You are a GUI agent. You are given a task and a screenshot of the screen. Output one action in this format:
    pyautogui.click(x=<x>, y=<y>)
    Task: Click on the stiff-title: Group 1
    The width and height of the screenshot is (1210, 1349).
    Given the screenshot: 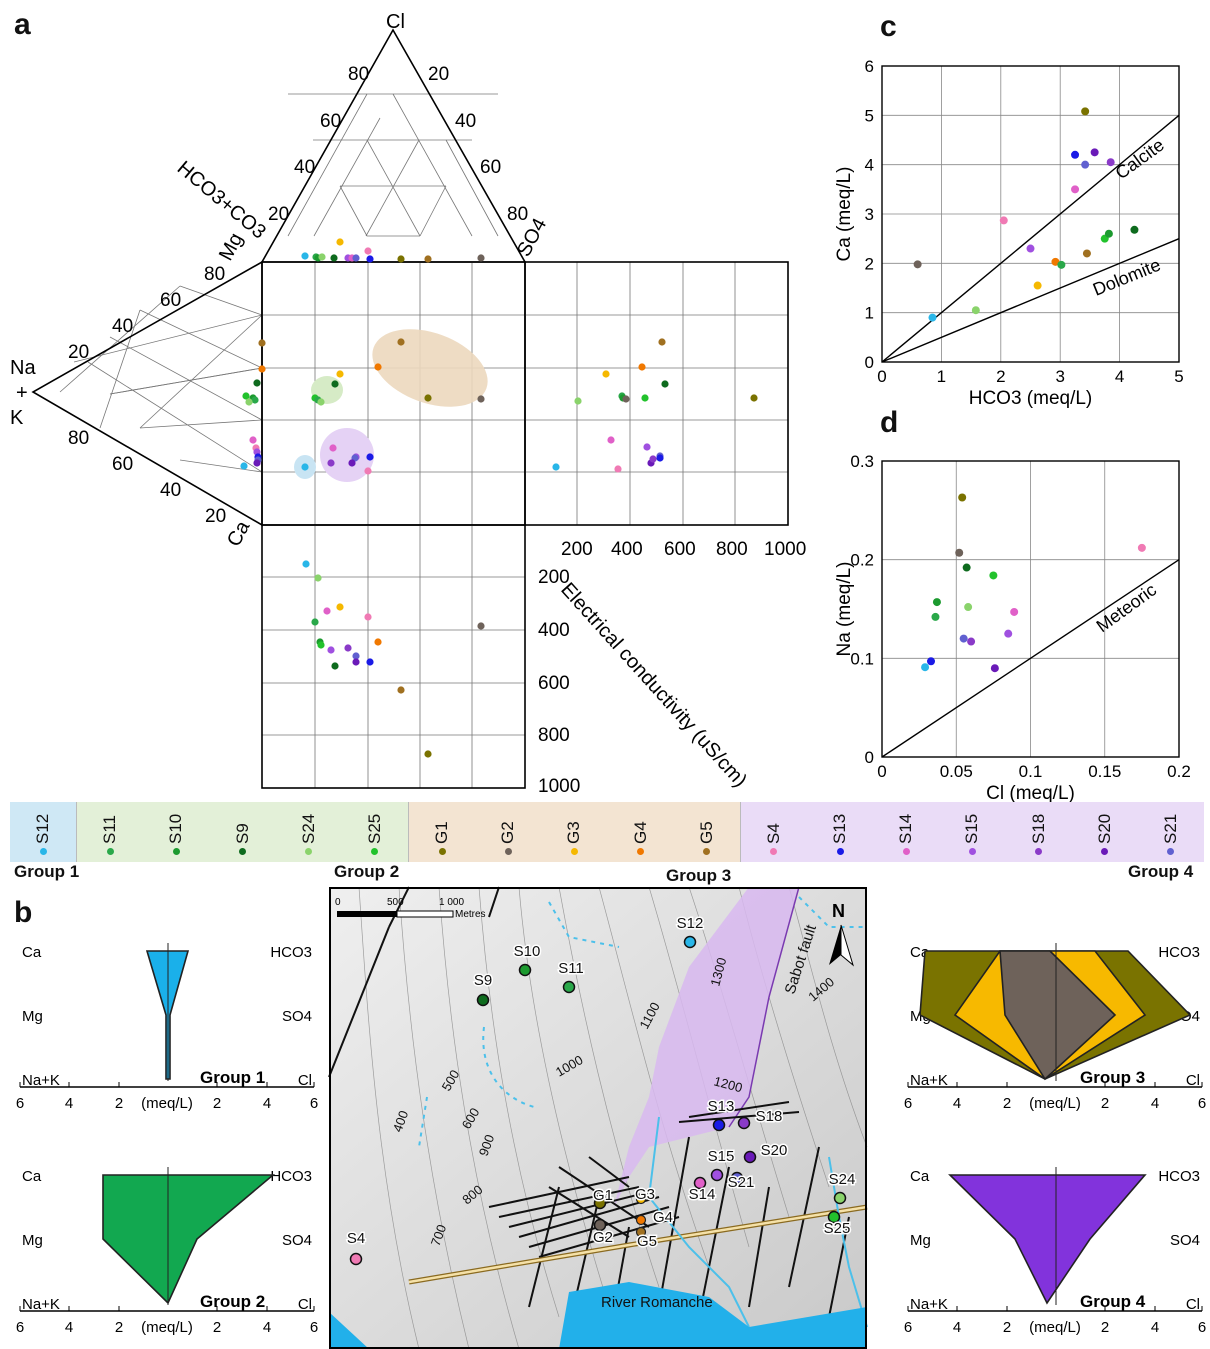 What is the action you would take?
    pyautogui.click(x=232, y=1077)
    